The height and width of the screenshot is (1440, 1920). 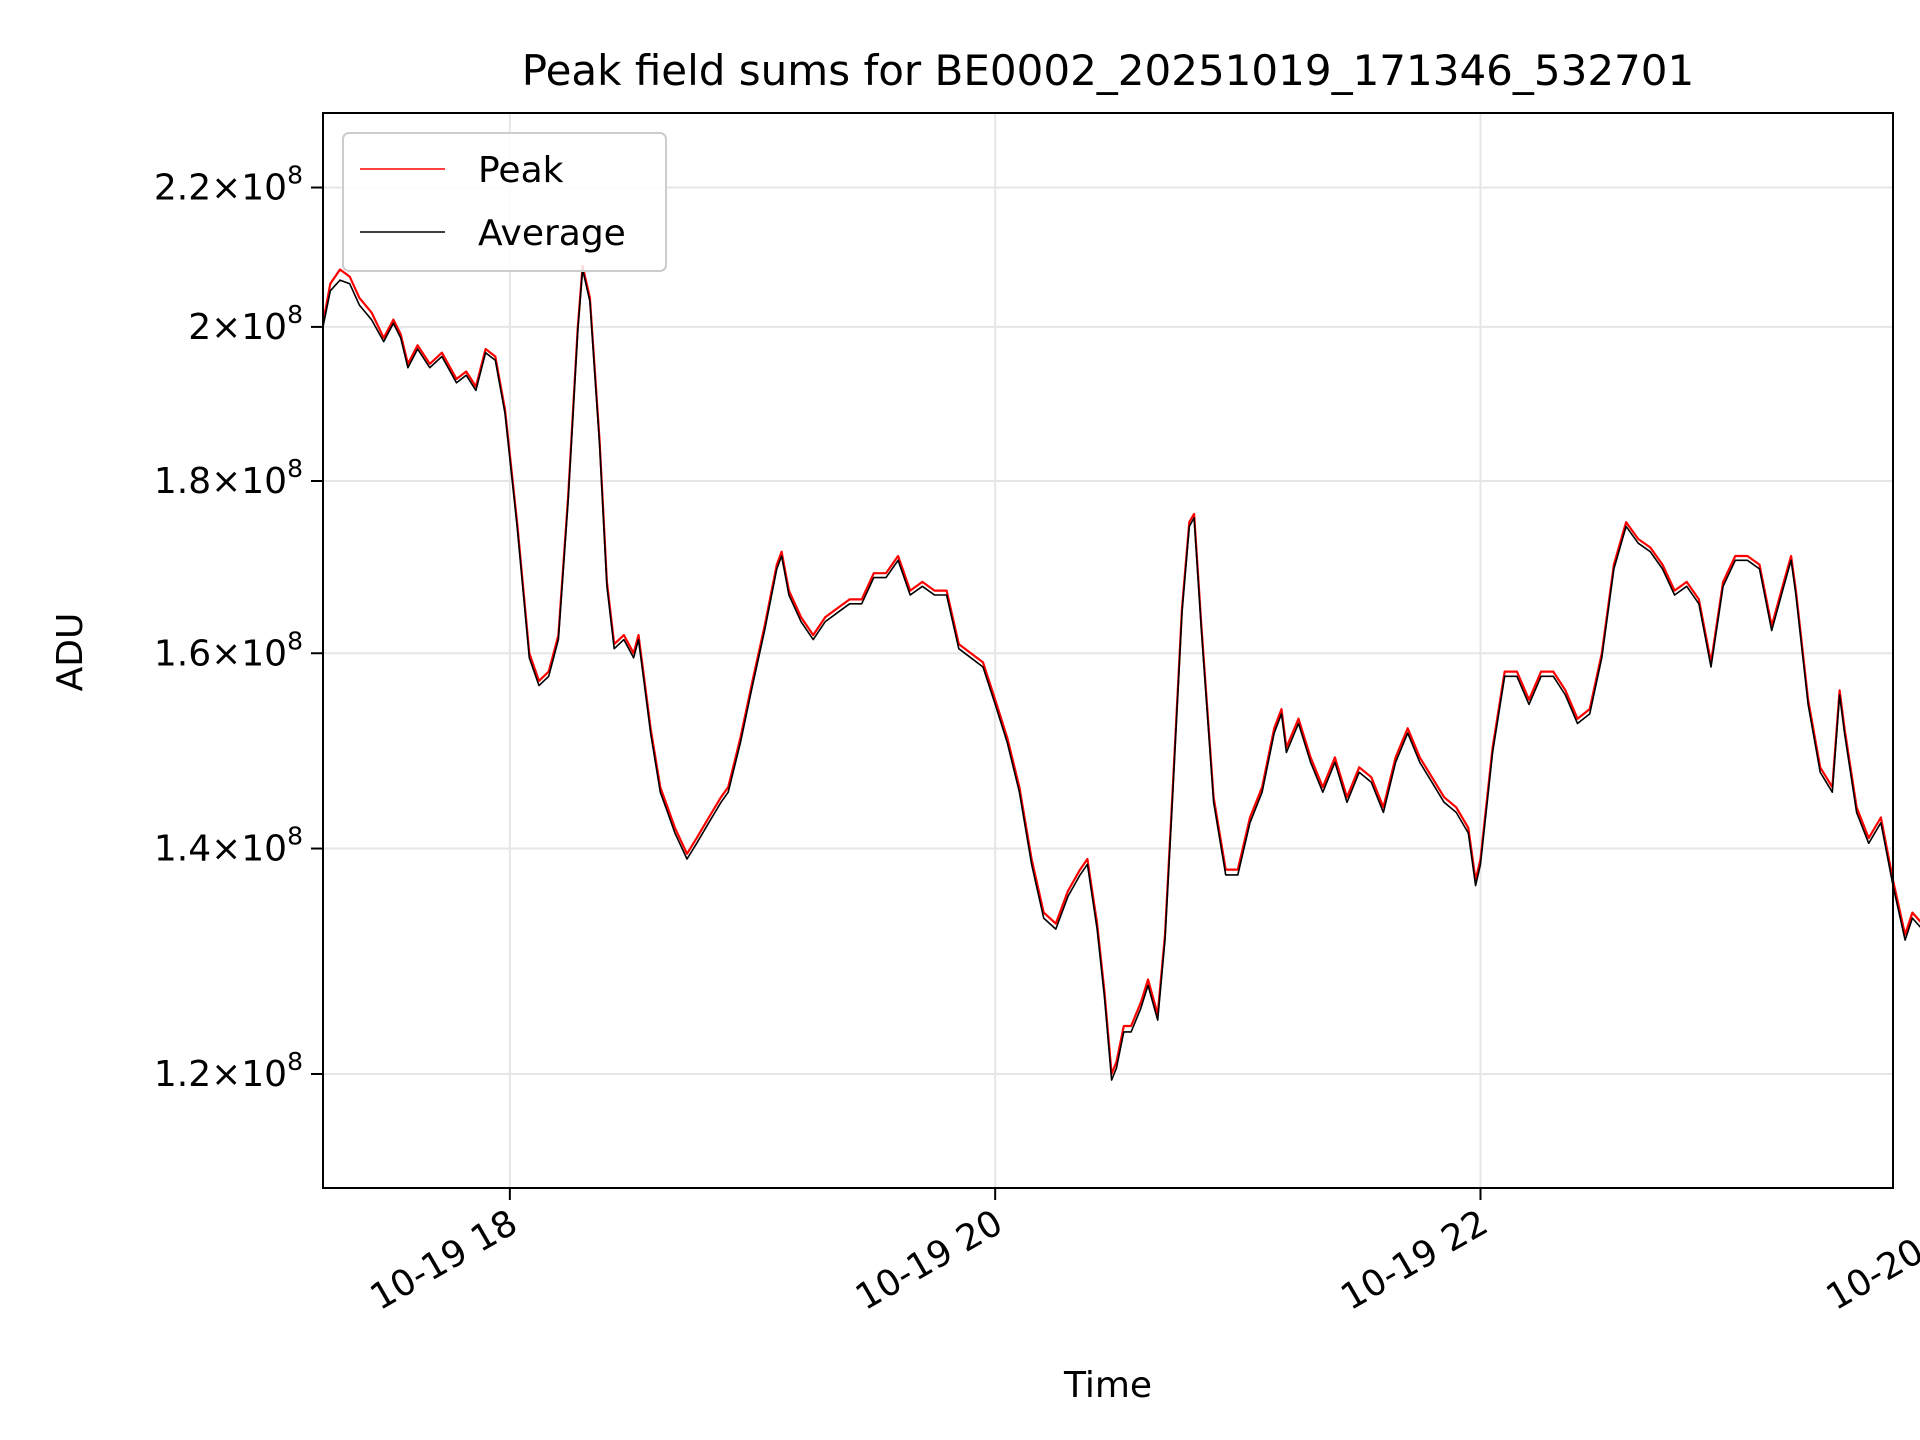 What do you see at coordinates (552, 233) in the screenshot?
I see `legend-label-average: Average` at bounding box center [552, 233].